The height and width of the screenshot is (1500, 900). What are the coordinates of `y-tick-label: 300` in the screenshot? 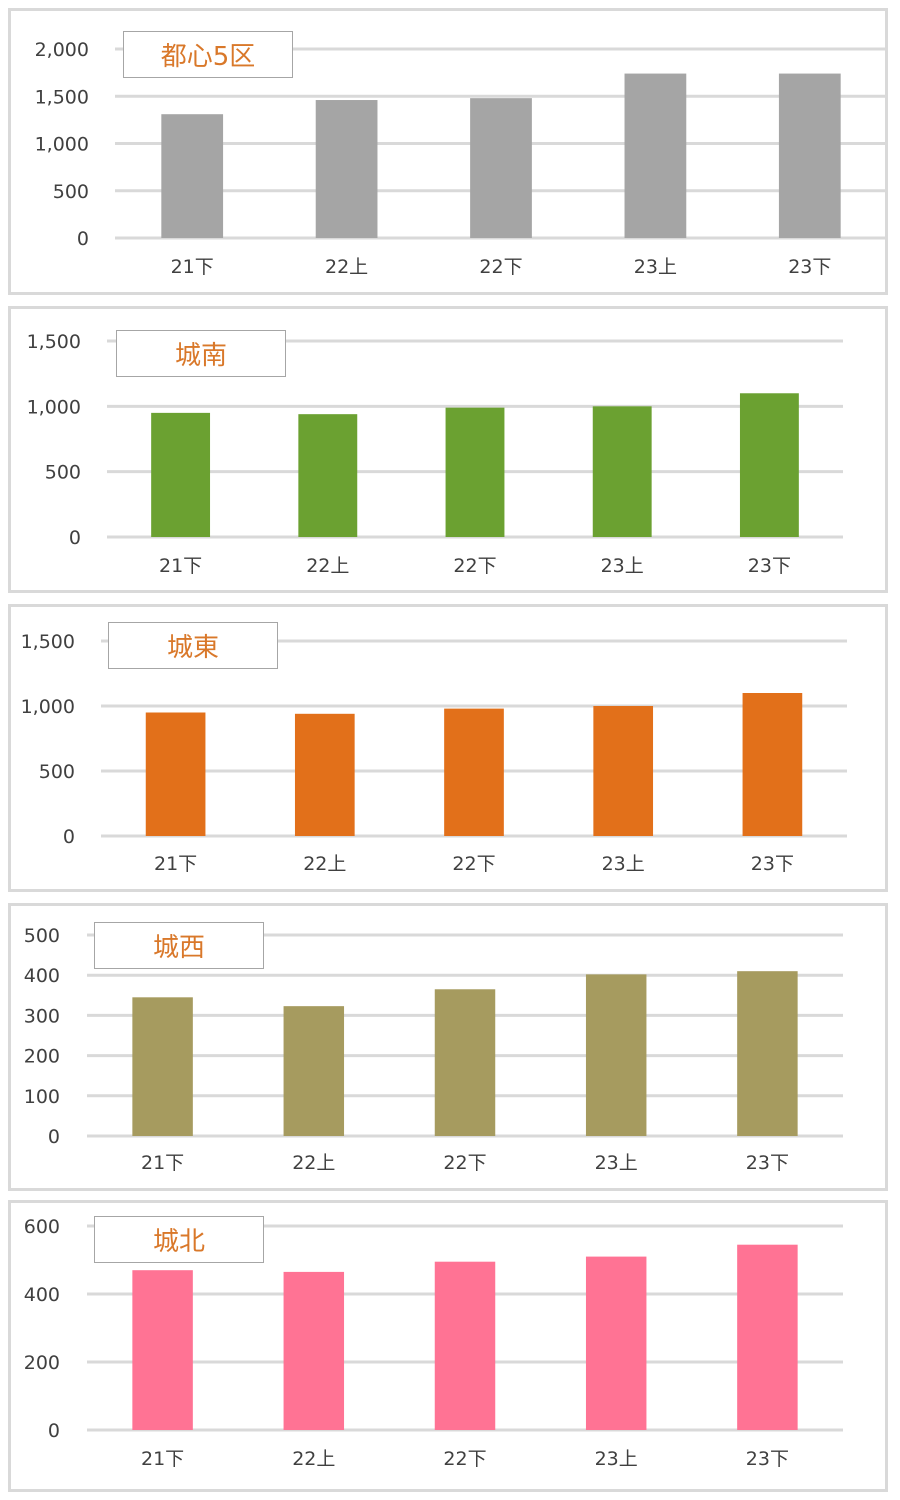 It's located at (42, 1016).